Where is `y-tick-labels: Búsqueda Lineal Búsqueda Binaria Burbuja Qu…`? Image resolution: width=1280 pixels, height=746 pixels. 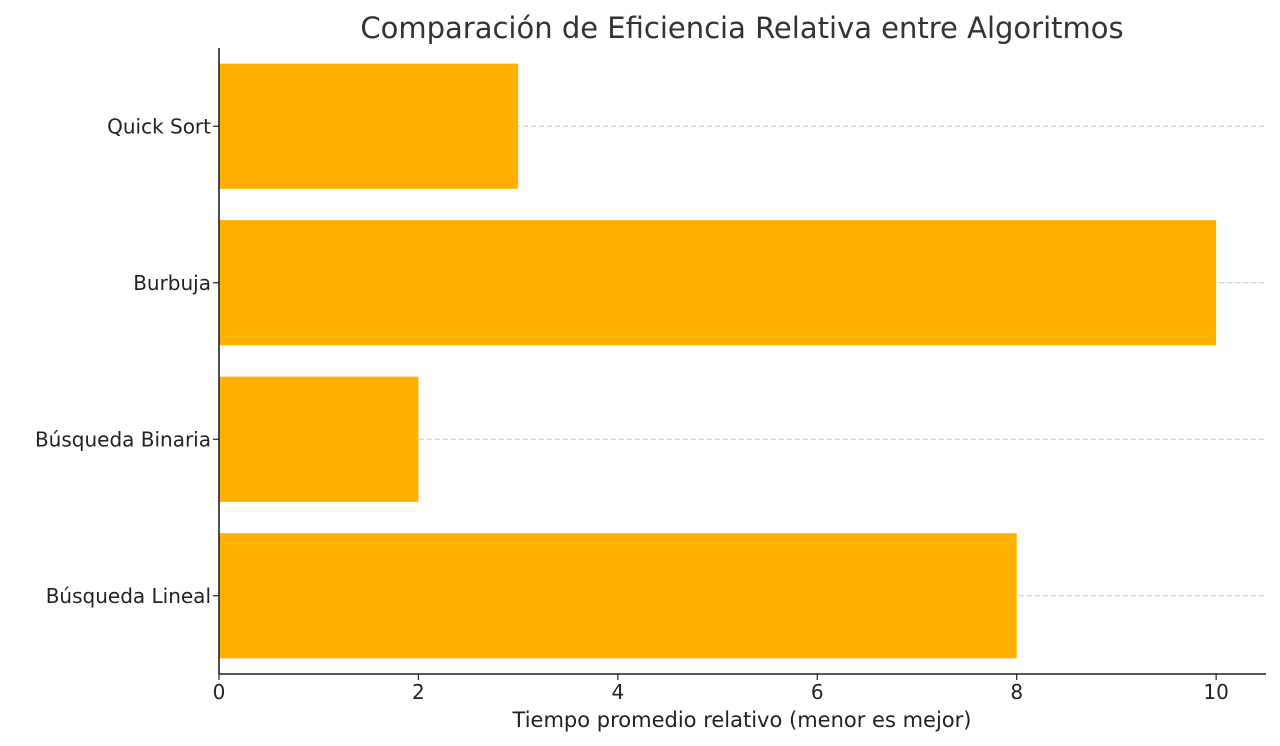 y-tick-labels: Búsqueda Lineal Búsqueda Binaria Burbuja Qu… is located at coordinates (127, 361).